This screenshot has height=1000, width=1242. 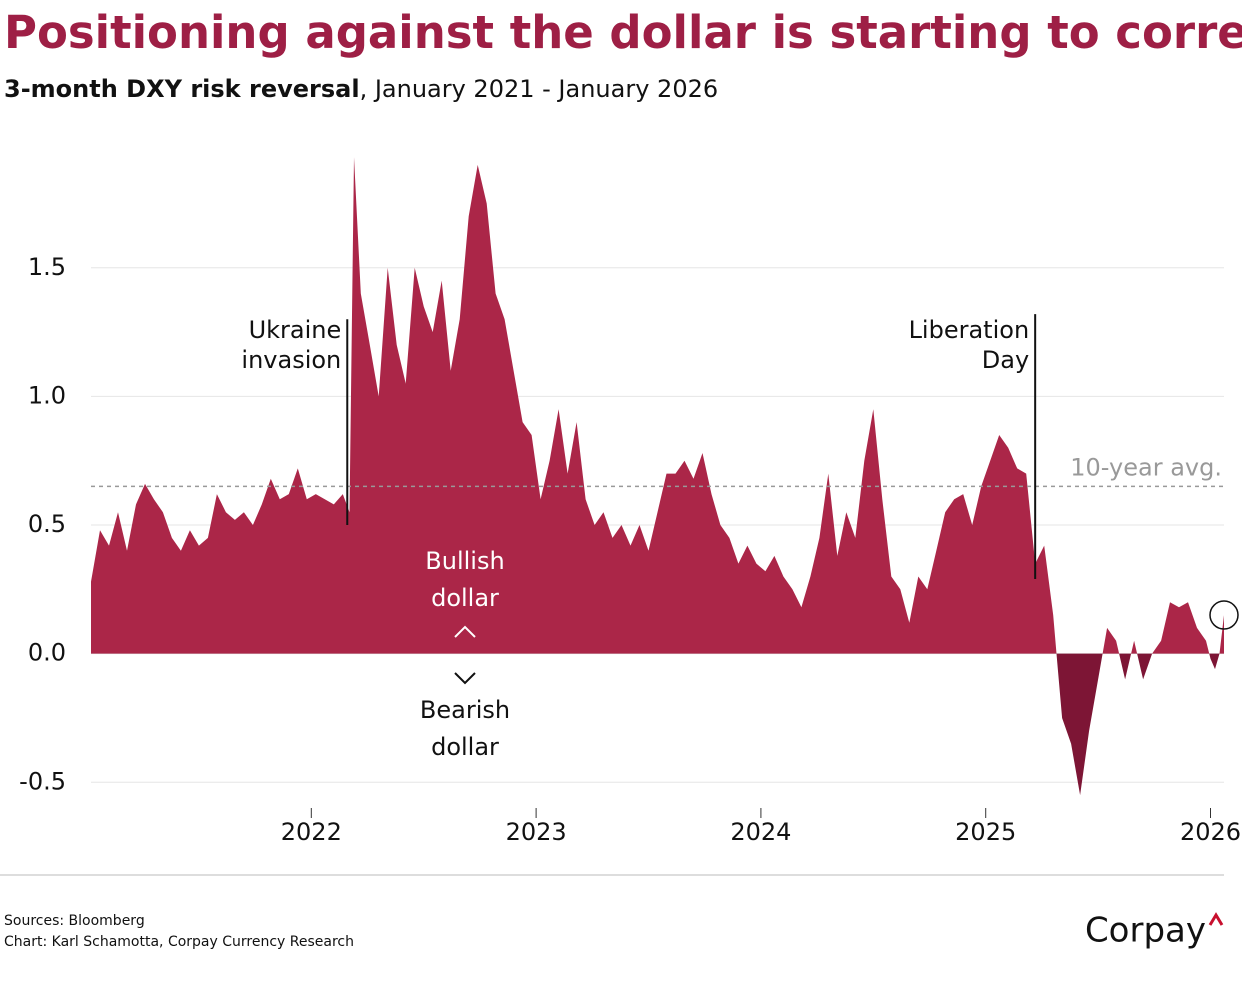 I want to click on x-tick-label: 2025, so click(x=985, y=832).